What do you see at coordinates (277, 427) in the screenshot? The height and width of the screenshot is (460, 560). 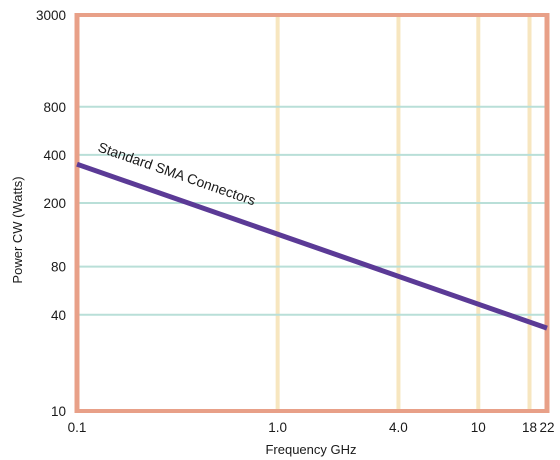 I see `x-tick-label: 1.0` at bounding box center [277, 427].